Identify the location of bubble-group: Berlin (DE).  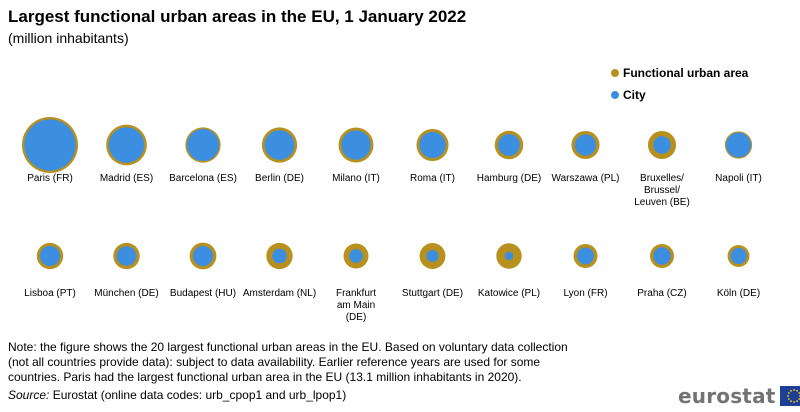
(279, 155).